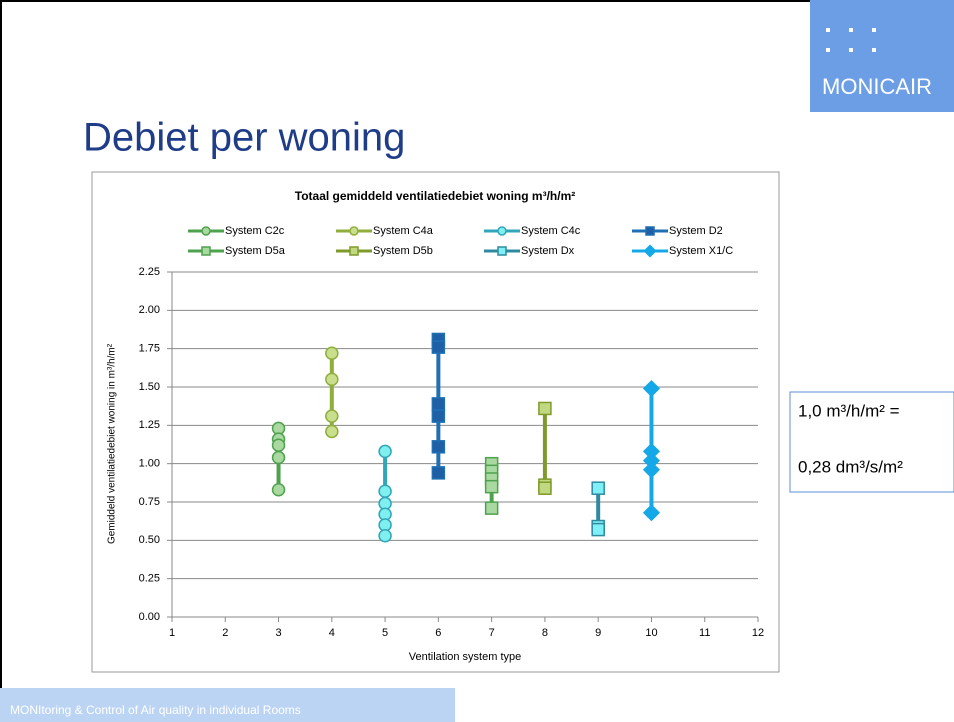 The image size is (954, 722). What do you see at coordinates (545, 633) in the screenshot?
I see `x-tick-label: 8` at bounding box center [545, 633].